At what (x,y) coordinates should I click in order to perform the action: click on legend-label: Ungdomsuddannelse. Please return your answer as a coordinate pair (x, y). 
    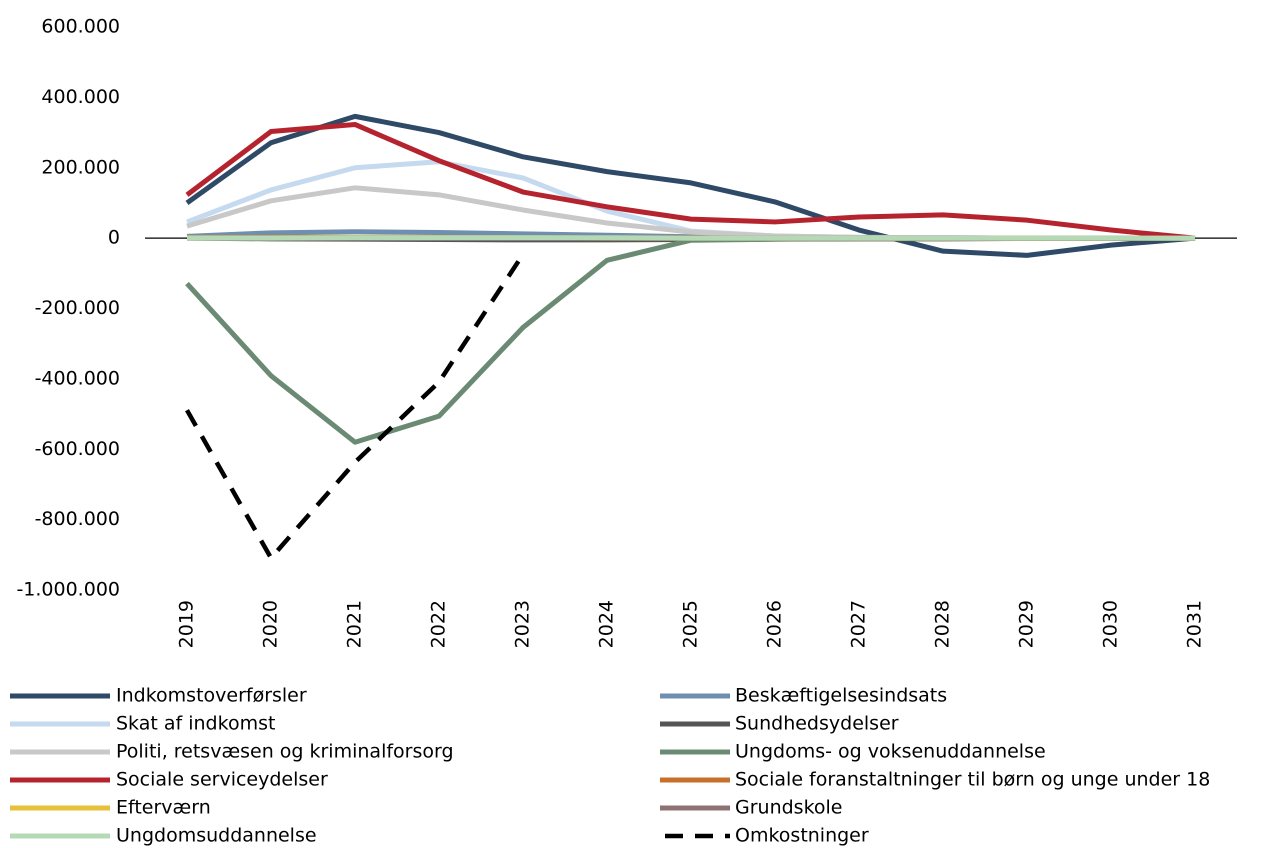
    Looking at the image, I should click on (216, 836).